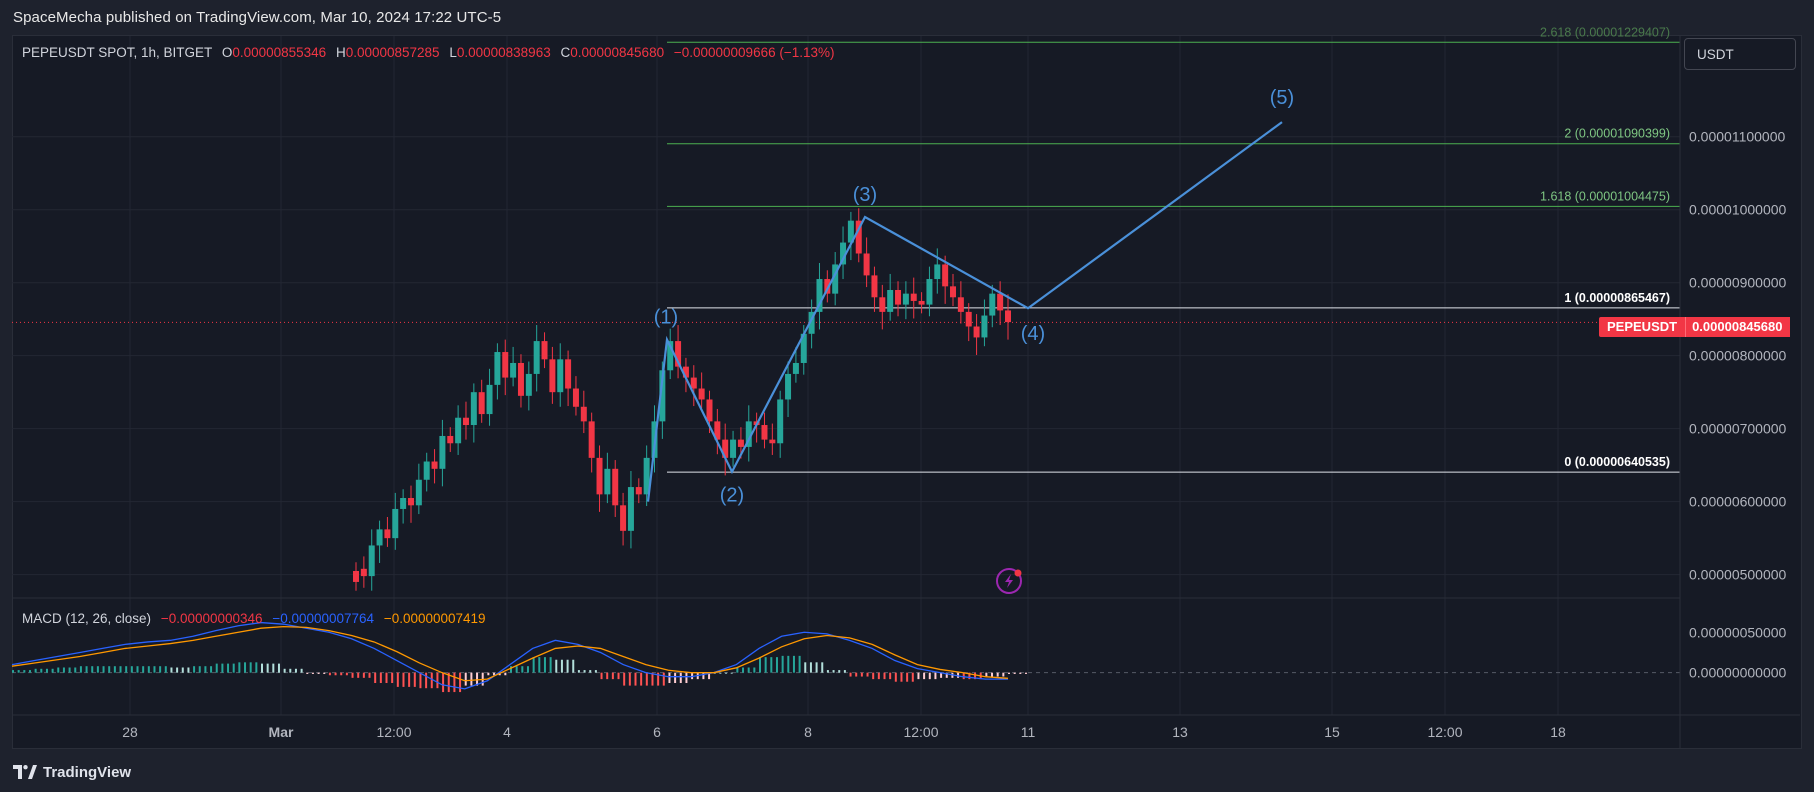 This screenshot has height=792, width=1814. I want to click on price-tick-label: 0.00000900000, so click(1738, 283).